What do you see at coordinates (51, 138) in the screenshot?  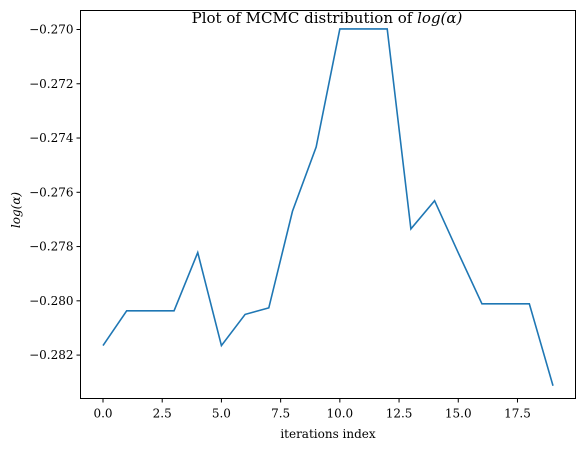 I see `y-tick-label: −0.274` at bounding box center [51, 138].